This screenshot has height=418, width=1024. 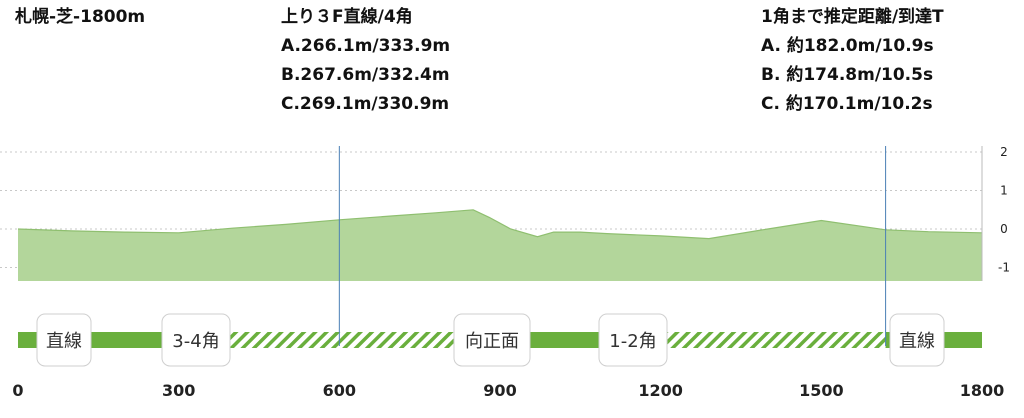 I want to click on x-tick-label: 600, so click(x=339, y=390).